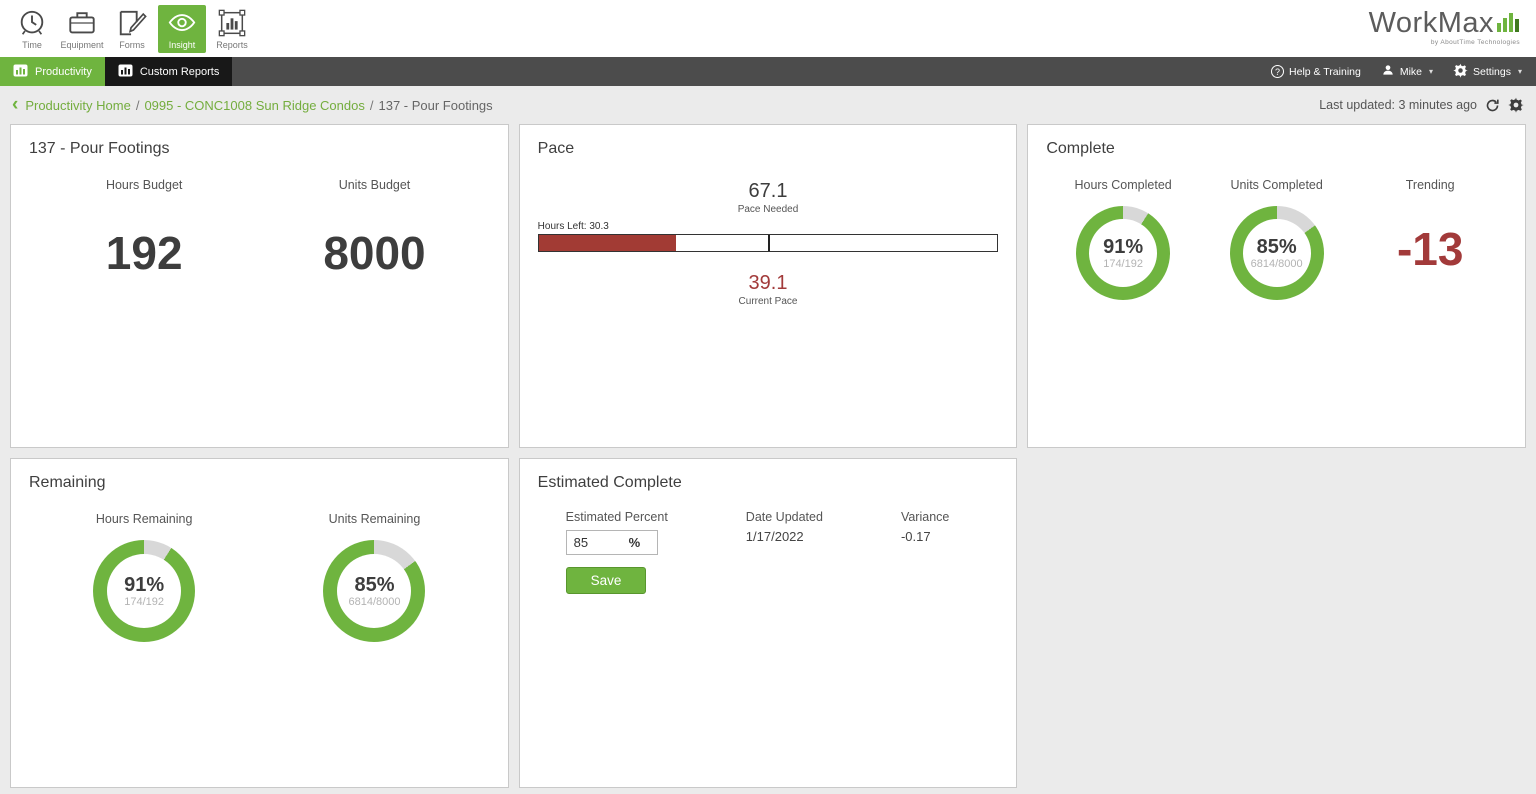 This screenshot has width=1536, height=794. Describe the element at coordinates (144, 185) in the screenshot. I see `hours-budget-label: Hours Budget` at that location.